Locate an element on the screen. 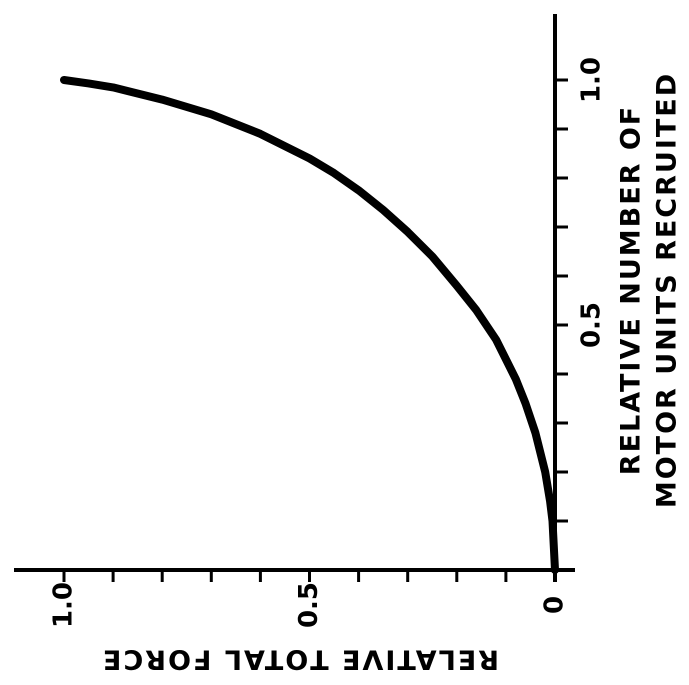 This screenshot has height=685, width=689. units-tick-label: 0.5 is located at coordinates (592, 325).